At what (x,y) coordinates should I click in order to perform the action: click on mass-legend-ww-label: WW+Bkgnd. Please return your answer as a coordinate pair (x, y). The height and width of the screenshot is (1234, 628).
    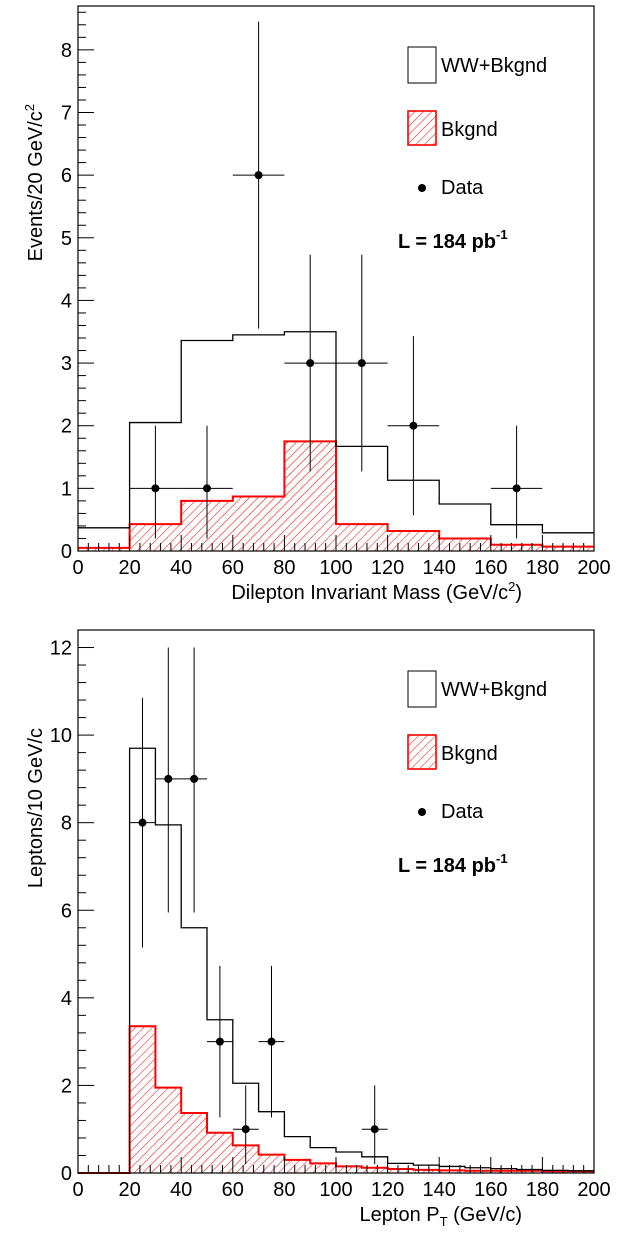
    Looking at the image, I should click on (494, 66).